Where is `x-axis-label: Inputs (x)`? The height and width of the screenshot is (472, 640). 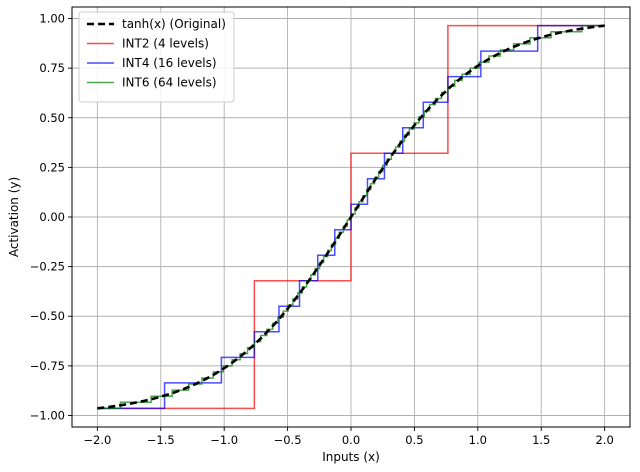
x-axis-label: Inputs (x) is located at coordinates (351, 457).